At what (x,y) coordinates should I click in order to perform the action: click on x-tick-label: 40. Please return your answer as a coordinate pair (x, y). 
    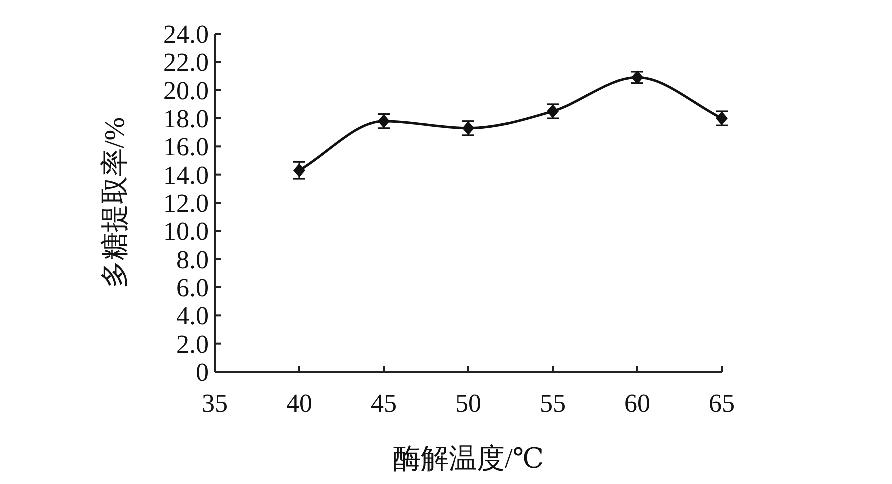
    Looking at the image, I should click on (299, 403).